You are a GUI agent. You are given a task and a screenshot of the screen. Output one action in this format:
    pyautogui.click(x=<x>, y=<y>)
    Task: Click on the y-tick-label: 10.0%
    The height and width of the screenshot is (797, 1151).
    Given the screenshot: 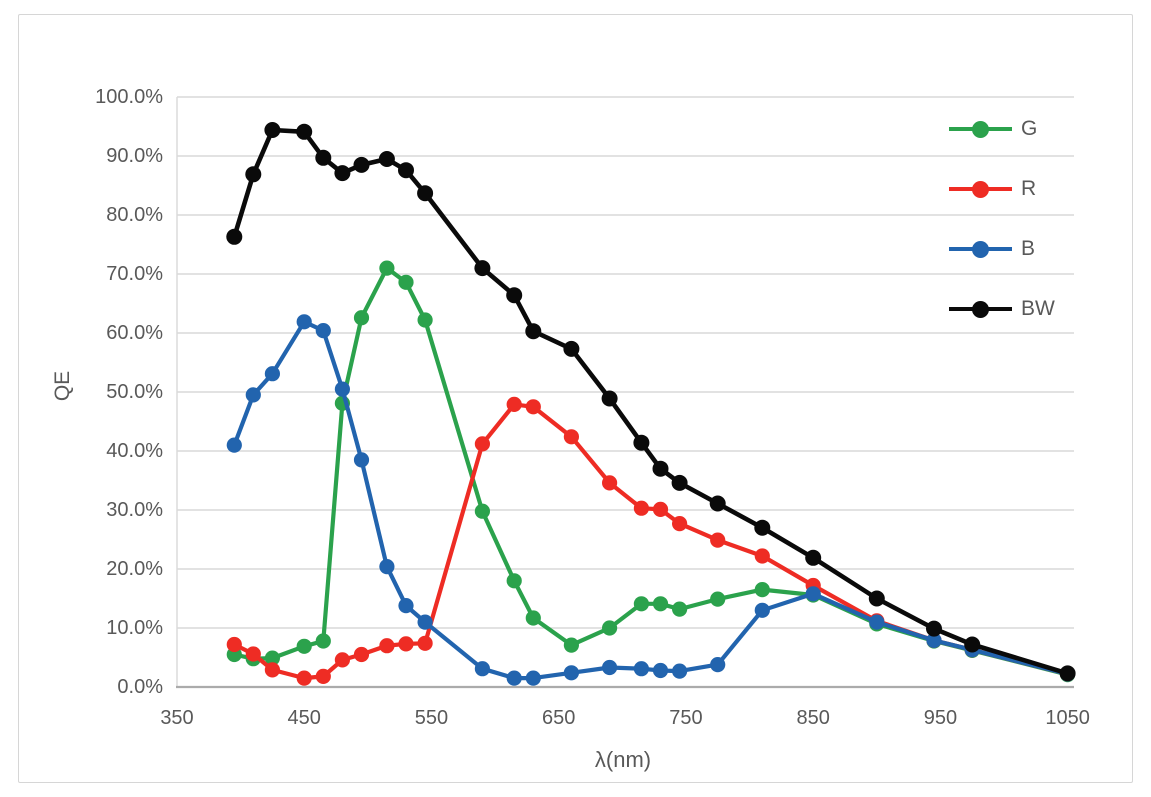 What is the action you would take?
    pyautogui.click(x=134, y=628)
    